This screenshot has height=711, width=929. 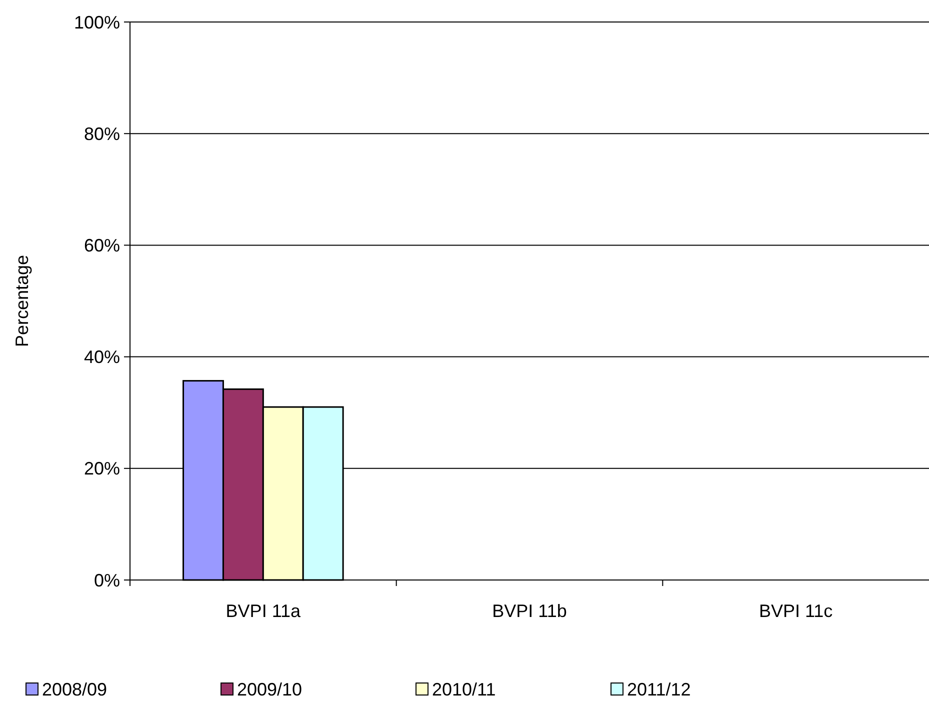 I want to click on y-axis-title: Percentage, so click(x=22, y=301).